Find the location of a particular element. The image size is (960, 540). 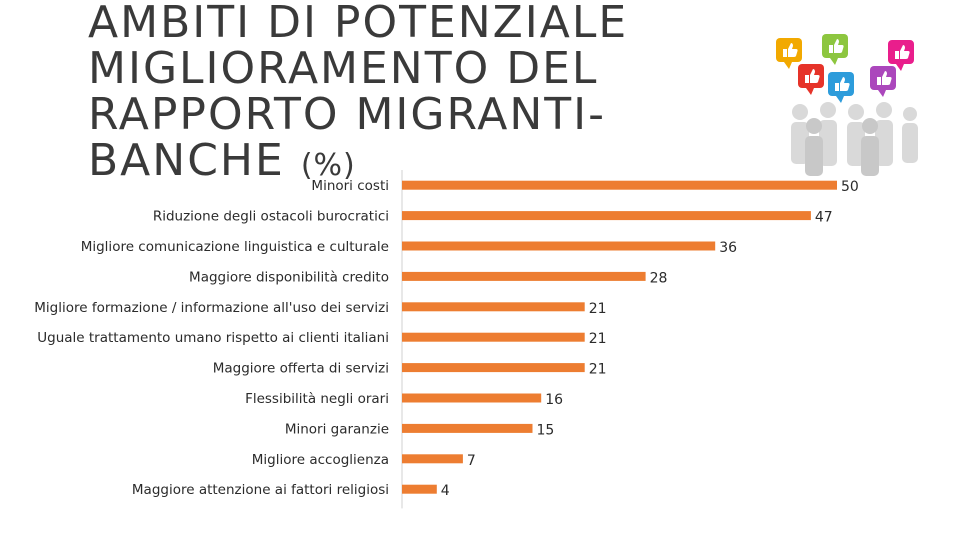

data-label: 15 is located at coordinates (546, 430).